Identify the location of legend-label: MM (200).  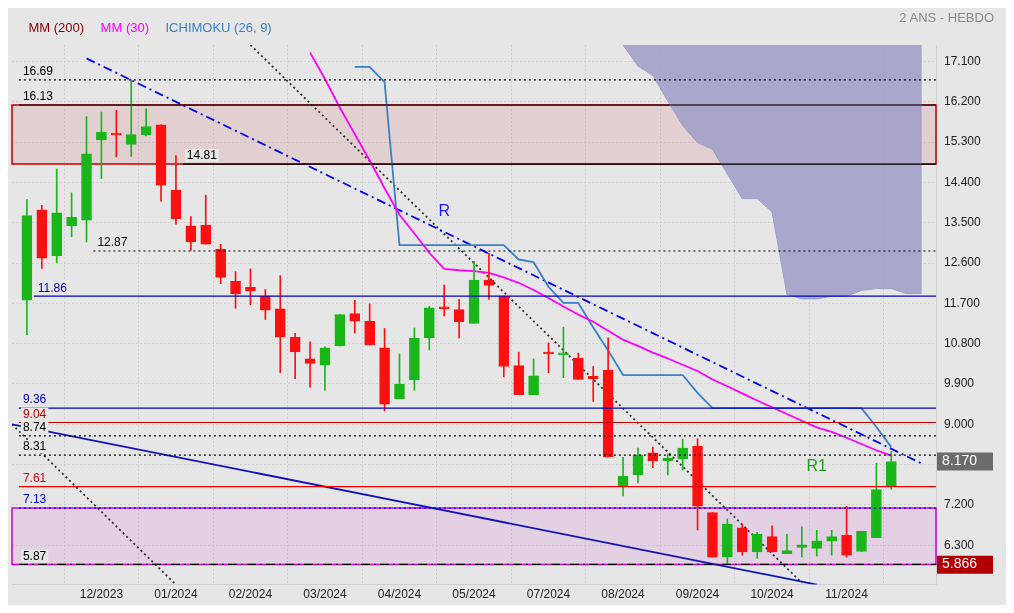
(56, 28).